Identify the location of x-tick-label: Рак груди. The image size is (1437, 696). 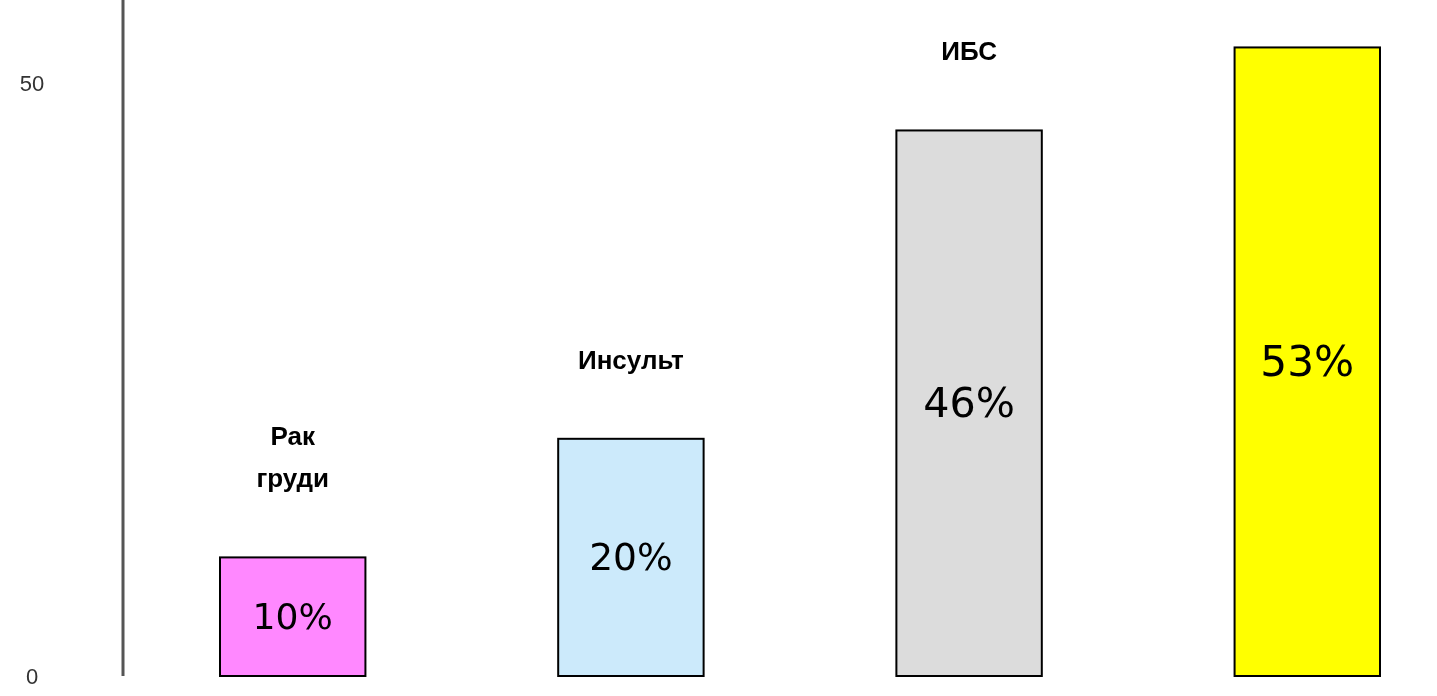
(293, 457).